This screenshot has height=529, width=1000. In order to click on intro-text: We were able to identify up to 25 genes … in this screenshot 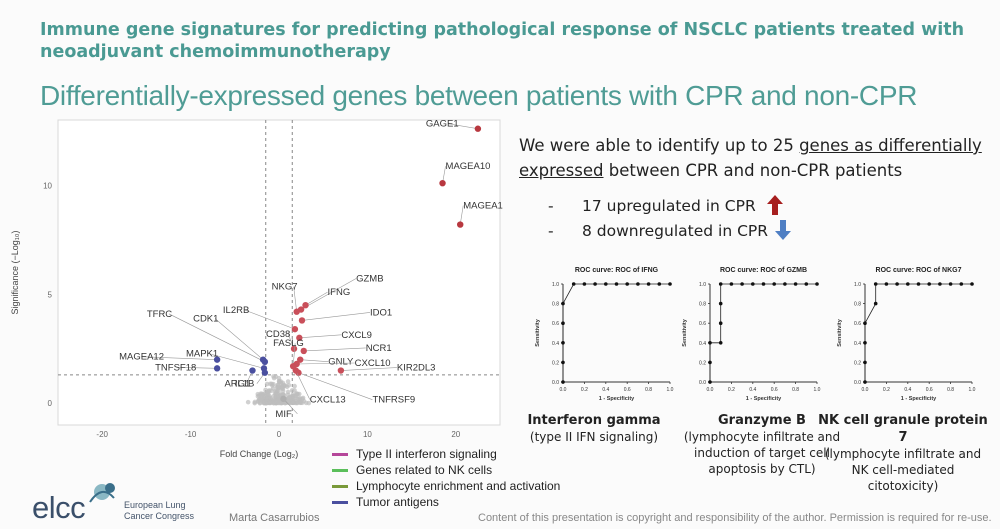, I will do `click(754, 158)`.